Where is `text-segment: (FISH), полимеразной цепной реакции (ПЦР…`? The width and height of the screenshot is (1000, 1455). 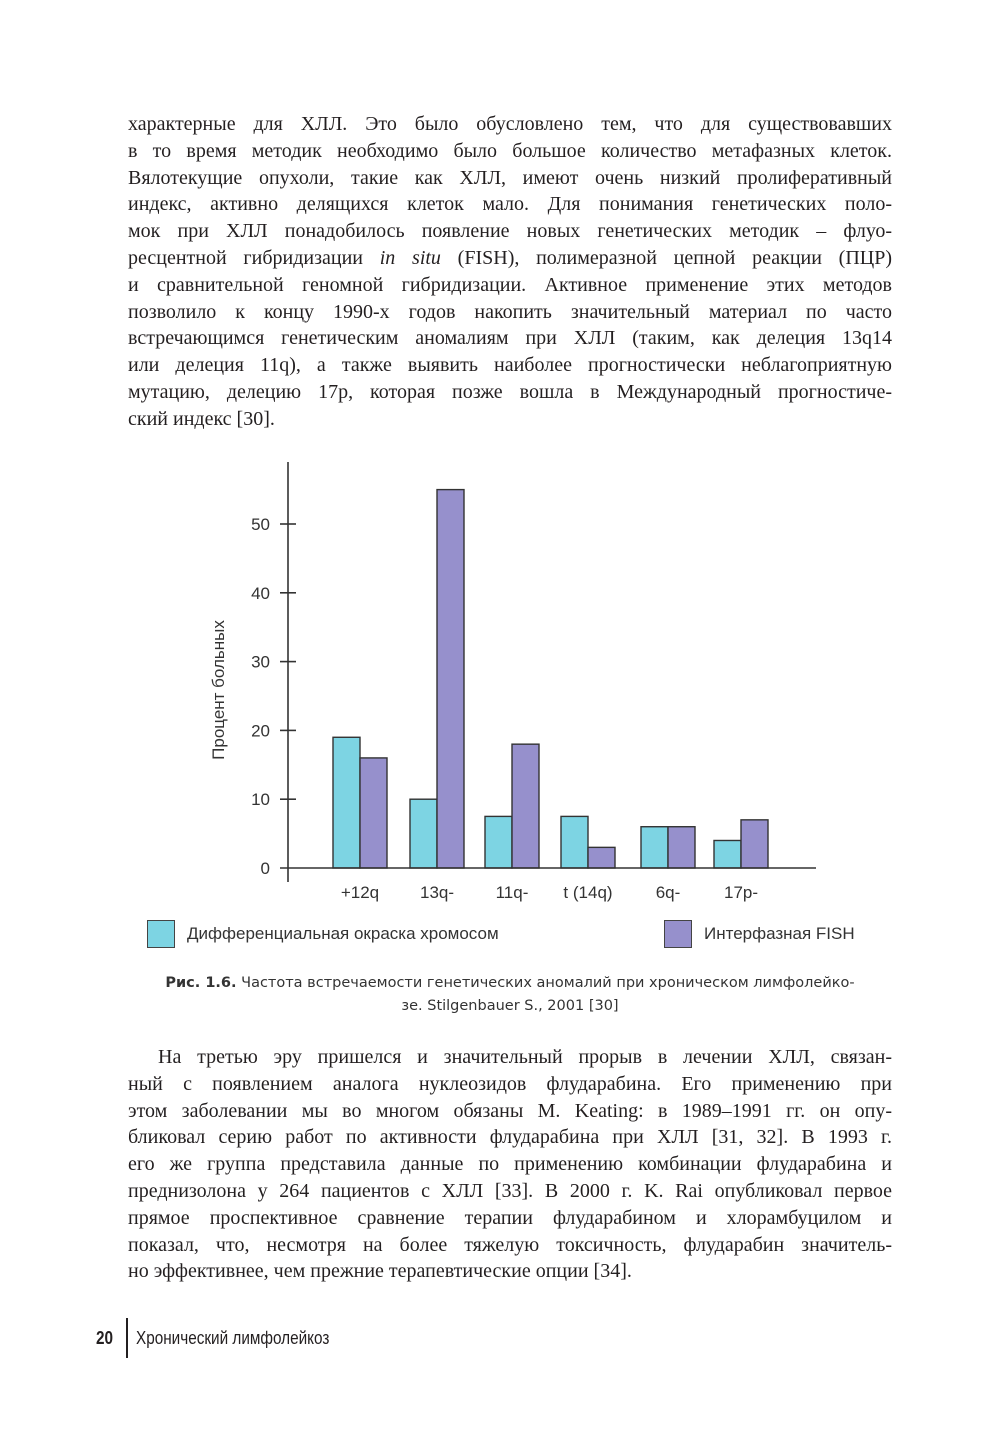
text-segment: (FISH), полимеразной цепной реакции (ПЦР… is located at coordinates (666, 257).